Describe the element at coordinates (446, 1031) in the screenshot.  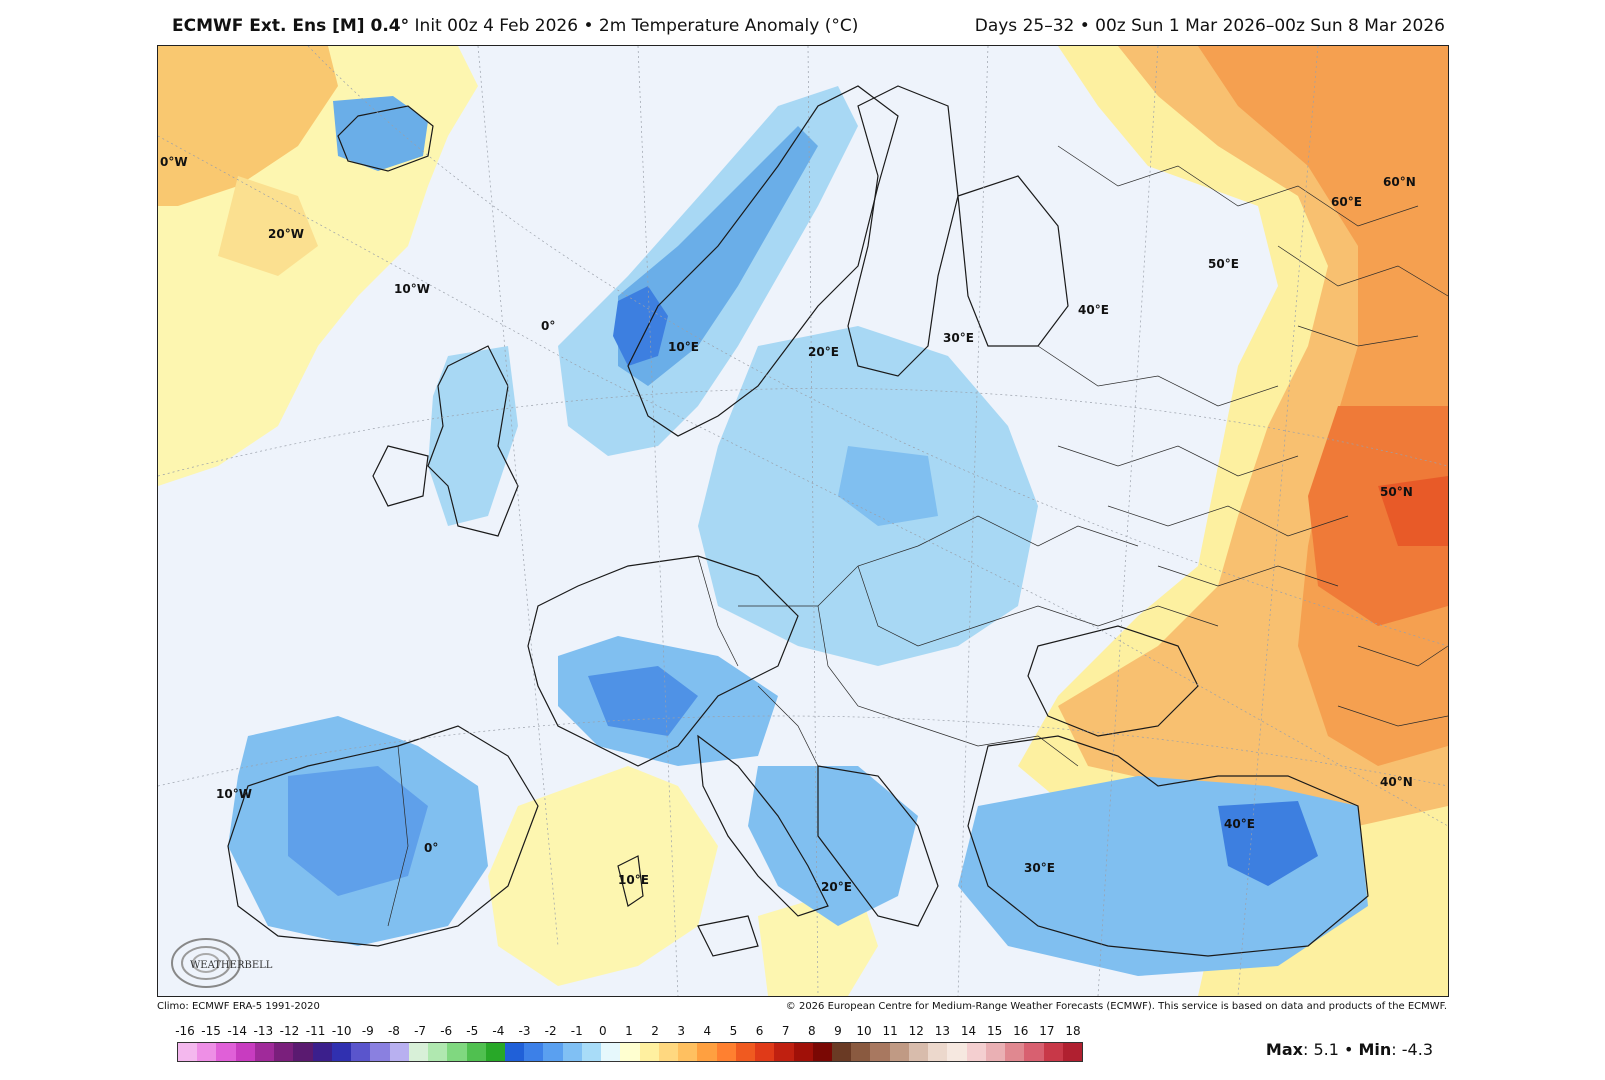
I see `legend-tick-label: -6` at that location.